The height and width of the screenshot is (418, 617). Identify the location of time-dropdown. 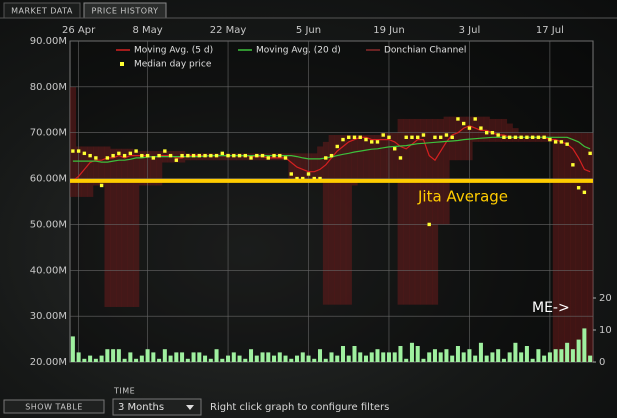
(157, 407).